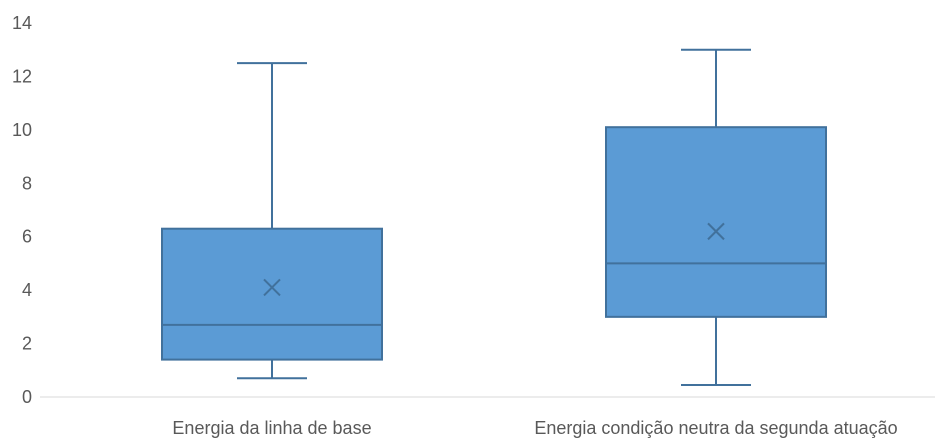 The width and height of the screenshot is (939, 441). I want to click on y-tick-label: 6, so click(27, 237).